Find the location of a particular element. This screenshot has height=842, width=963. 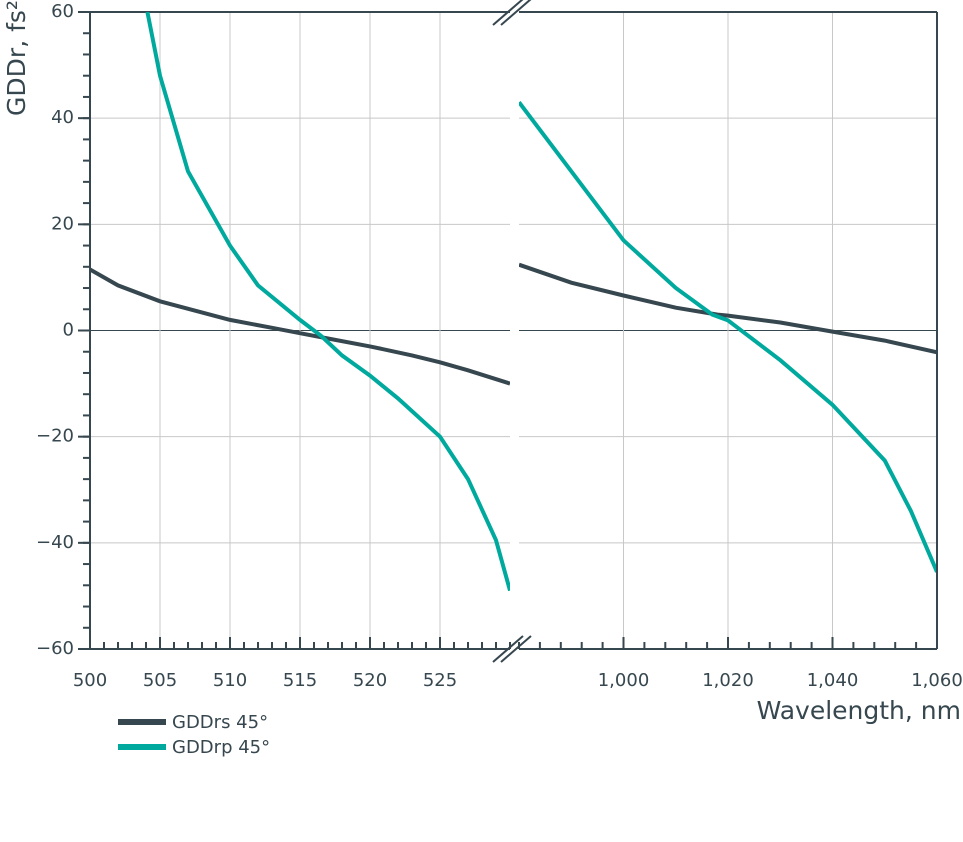

x-tick-label: 505 is located at coordinates (160, 680).